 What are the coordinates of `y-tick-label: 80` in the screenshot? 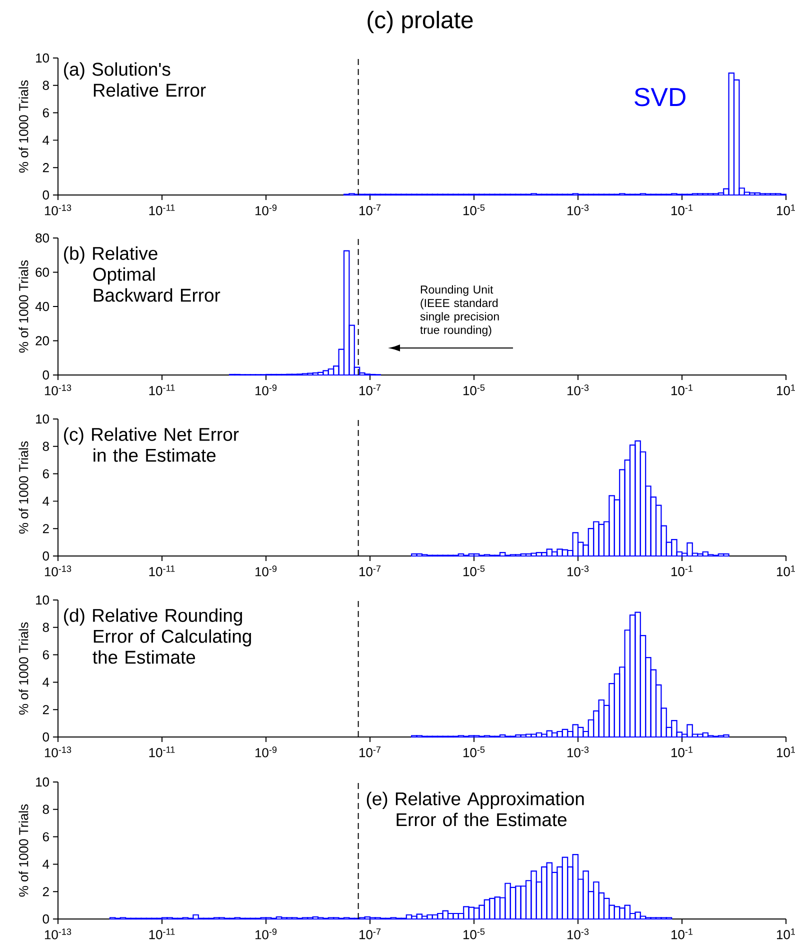 It's located at (42, 238).